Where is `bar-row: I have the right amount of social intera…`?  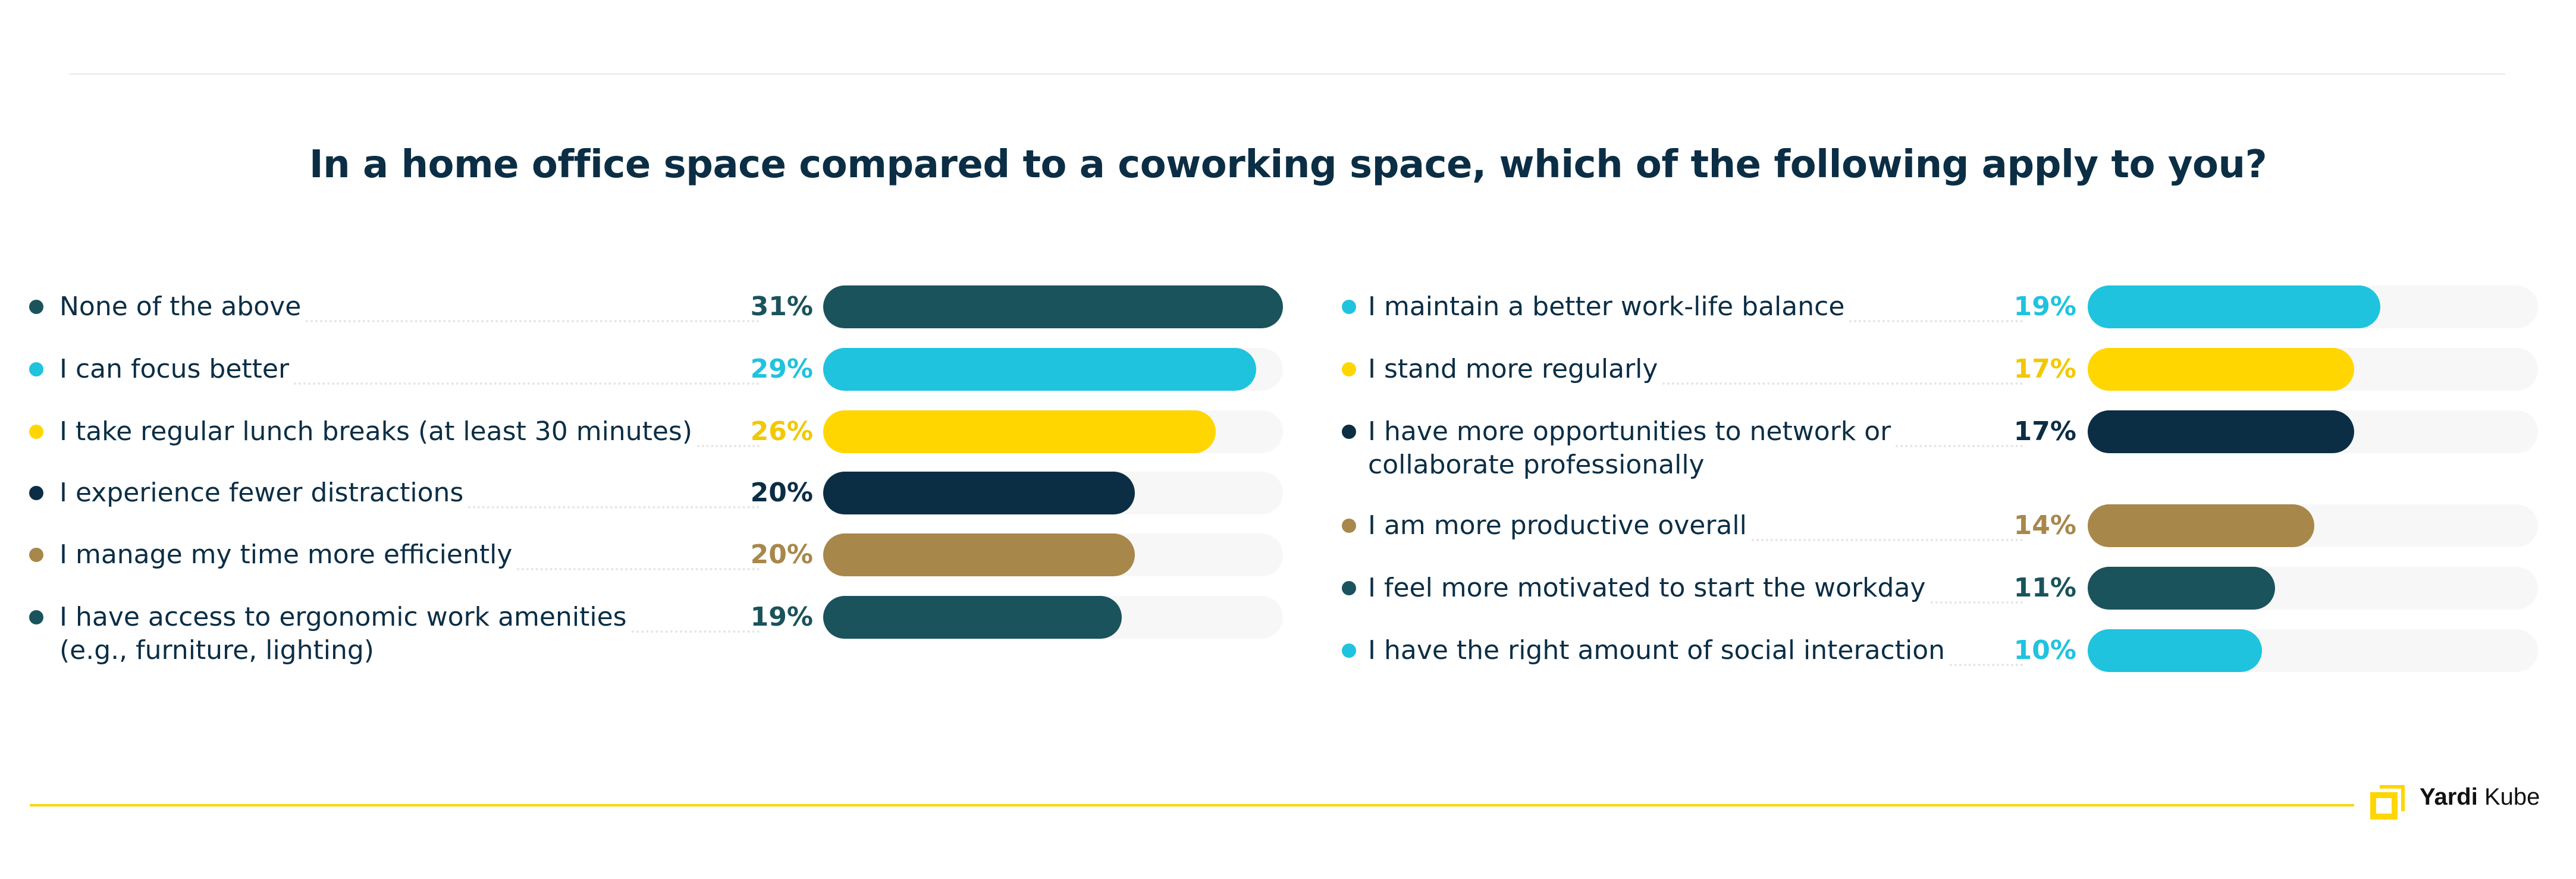
bar-row: I have the right amount of social intera… is located at coordinates (1288, 650).